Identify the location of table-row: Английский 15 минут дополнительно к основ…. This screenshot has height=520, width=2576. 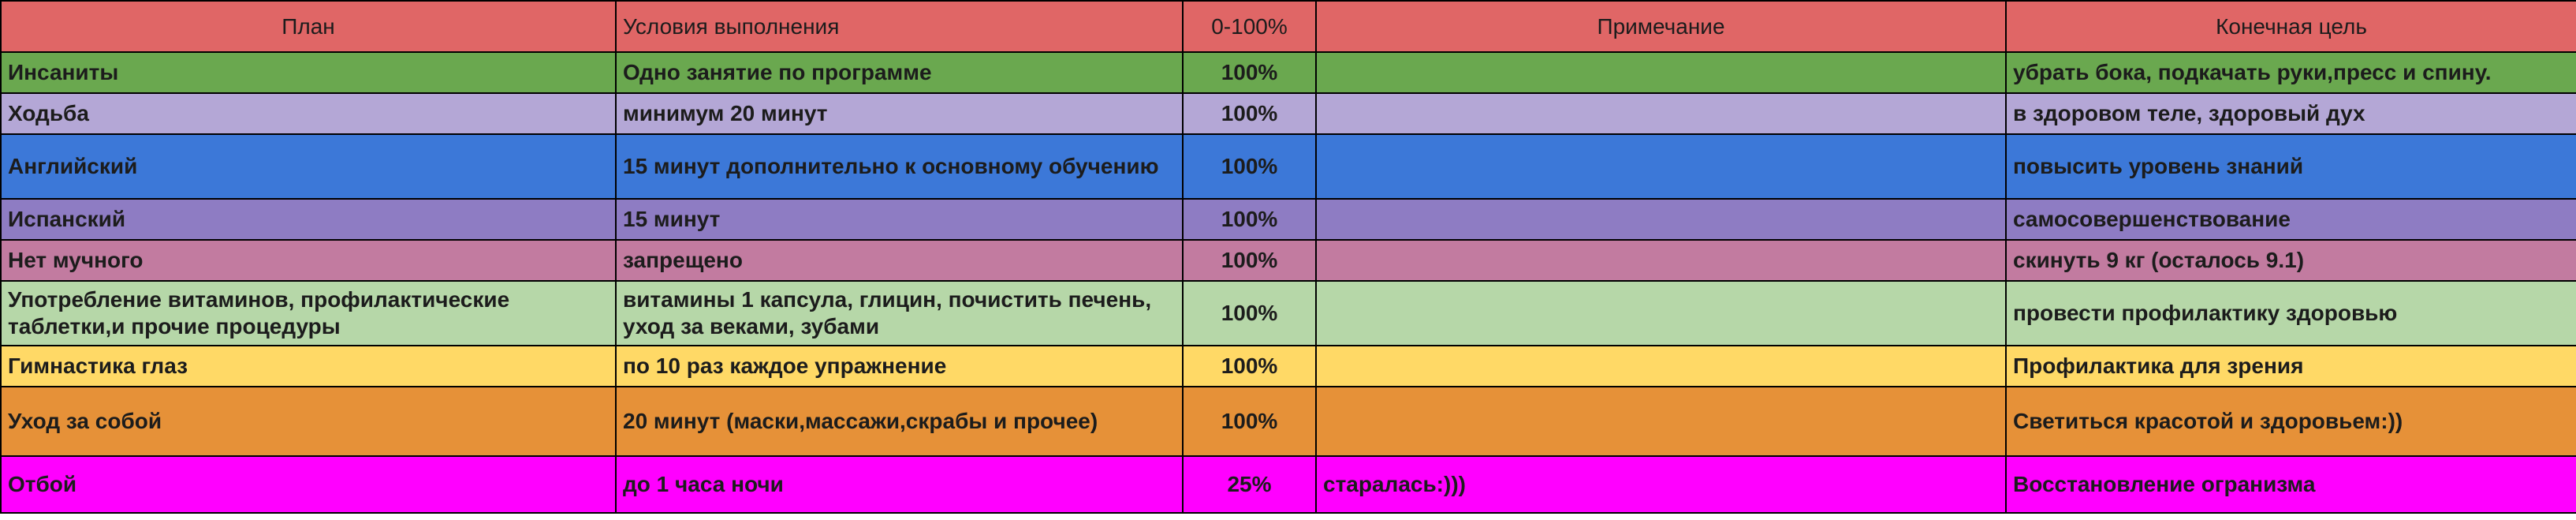
(1288, 166).